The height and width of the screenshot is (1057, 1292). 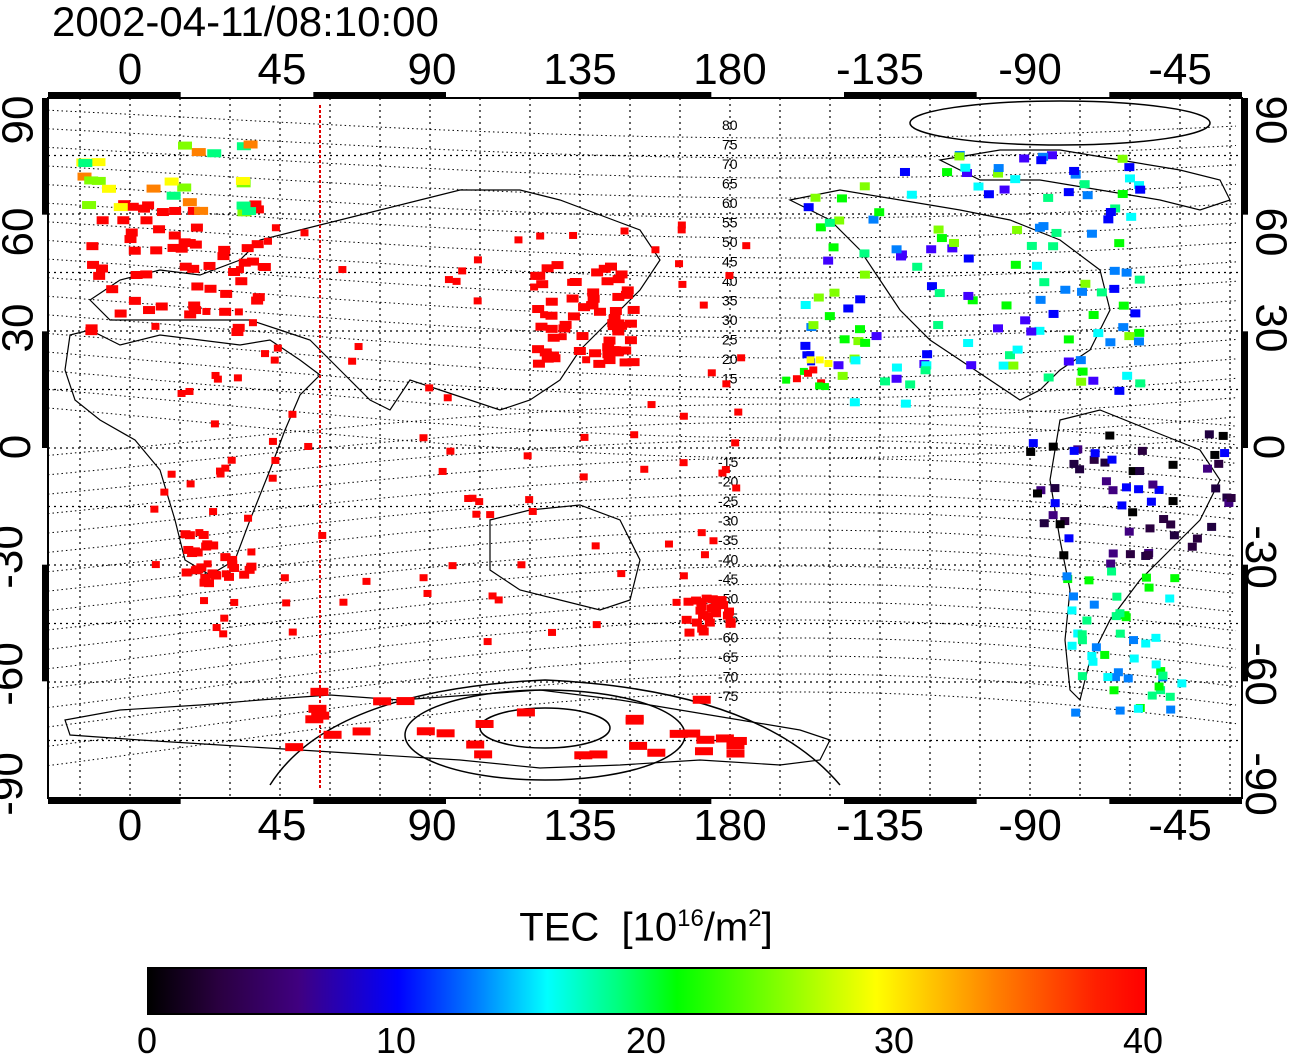 What do you see at coordinates (1268, 447) in the screenshot?
I see `lat-tick-right-0: 0` at bounding box center [1268, 447].